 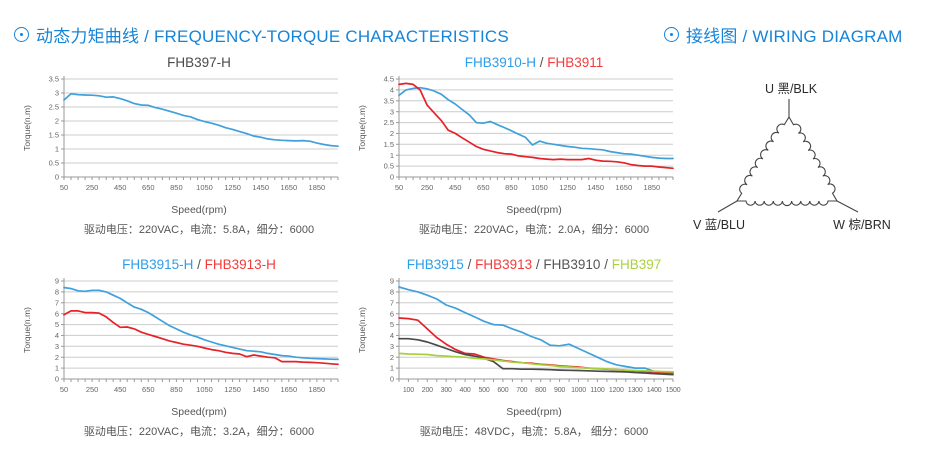 What do you see at coordinates (201, 323) in the screenshot?
I see `series-line-FHB3915-H` at bounding box center [201, 323].